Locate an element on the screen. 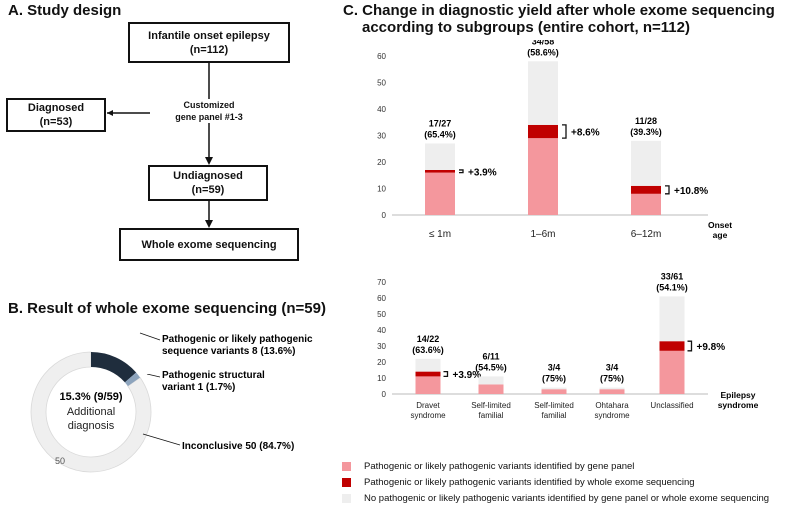 The image size is (787, 505). box-infantile-line1: Infantile onset epilepsy is located at coordinates (209, 35).